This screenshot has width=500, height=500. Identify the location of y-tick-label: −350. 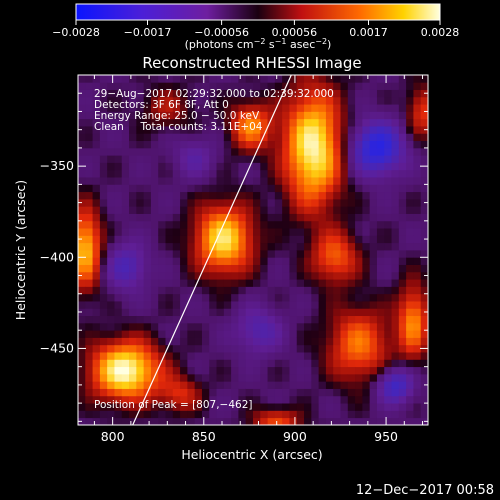
(57, 165).